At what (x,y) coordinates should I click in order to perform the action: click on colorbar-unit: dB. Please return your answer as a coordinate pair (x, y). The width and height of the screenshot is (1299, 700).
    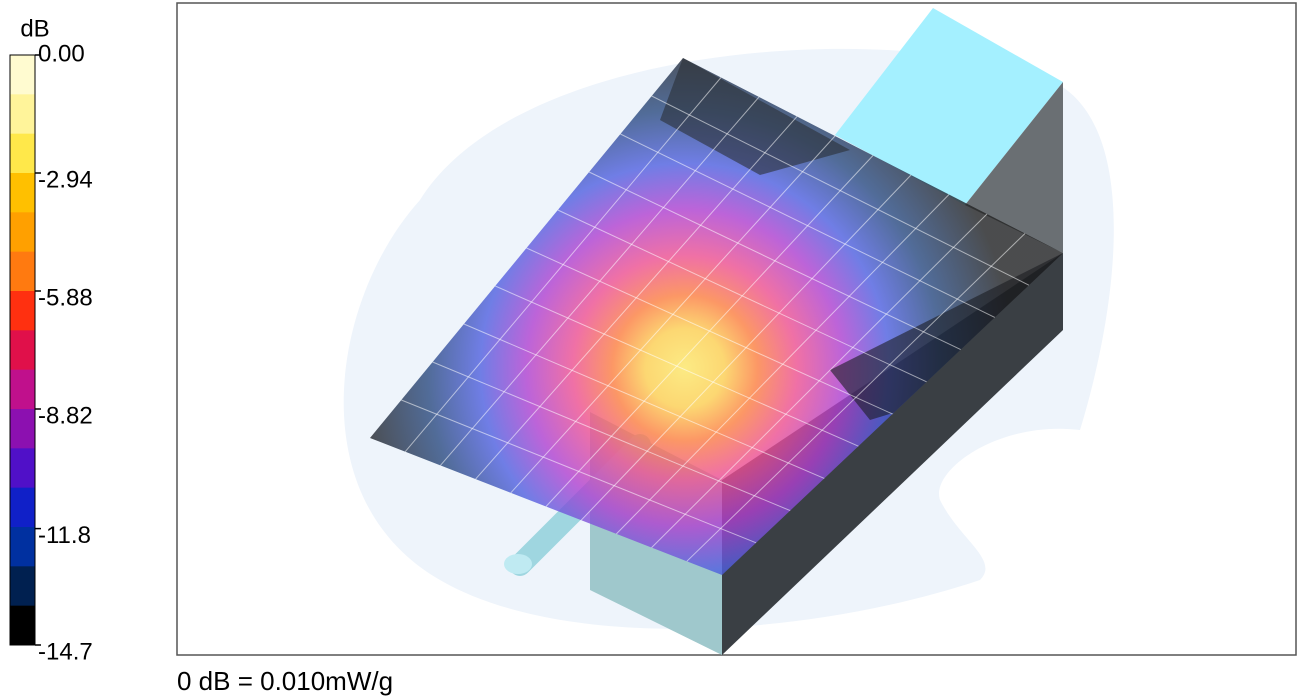
    Looking at the image, I should click on (34, 28).